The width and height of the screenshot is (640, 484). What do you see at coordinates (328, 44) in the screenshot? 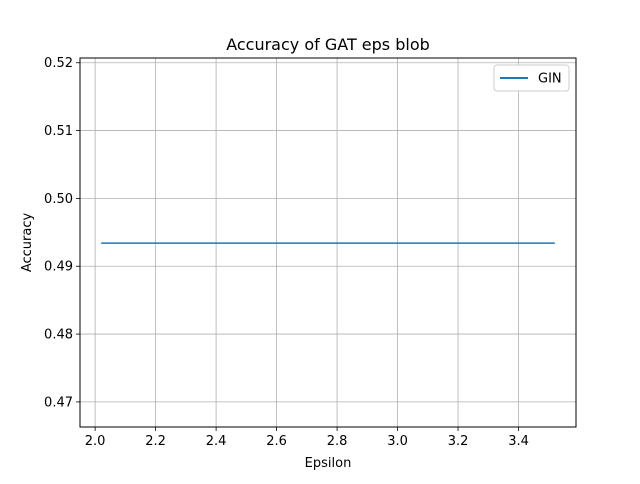
I see `chart-title: Accuracy of GAT eps blob` at bounding box center [328, 44].